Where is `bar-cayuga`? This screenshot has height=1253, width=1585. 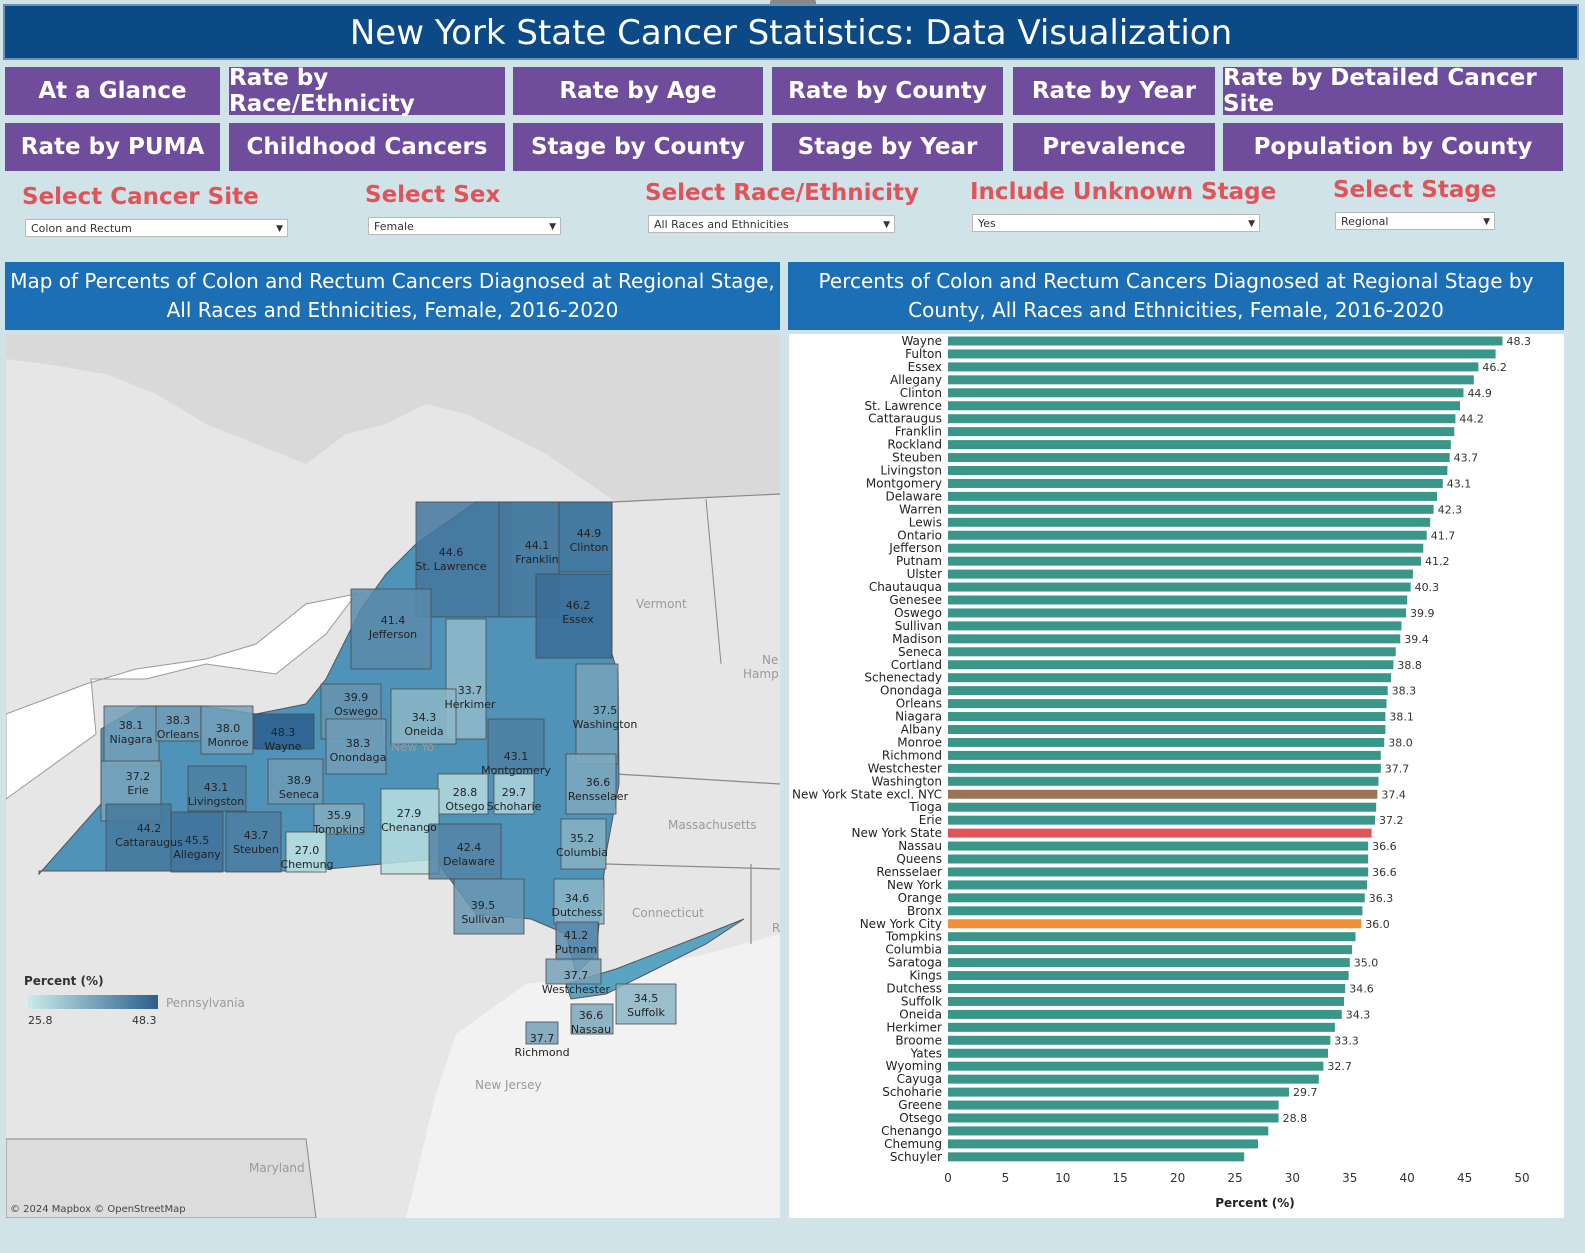 bar-cayuga is located at coordinates (1133, 1079).